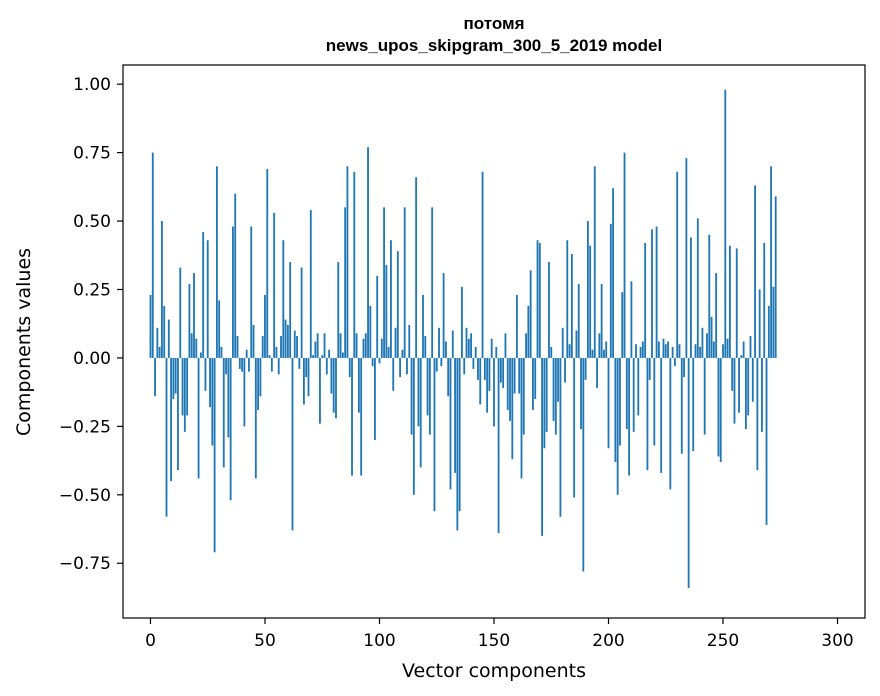  Describe the element at coordinates (608, 641) in the screenshot. I see `x-tick-label: 200` at that location.